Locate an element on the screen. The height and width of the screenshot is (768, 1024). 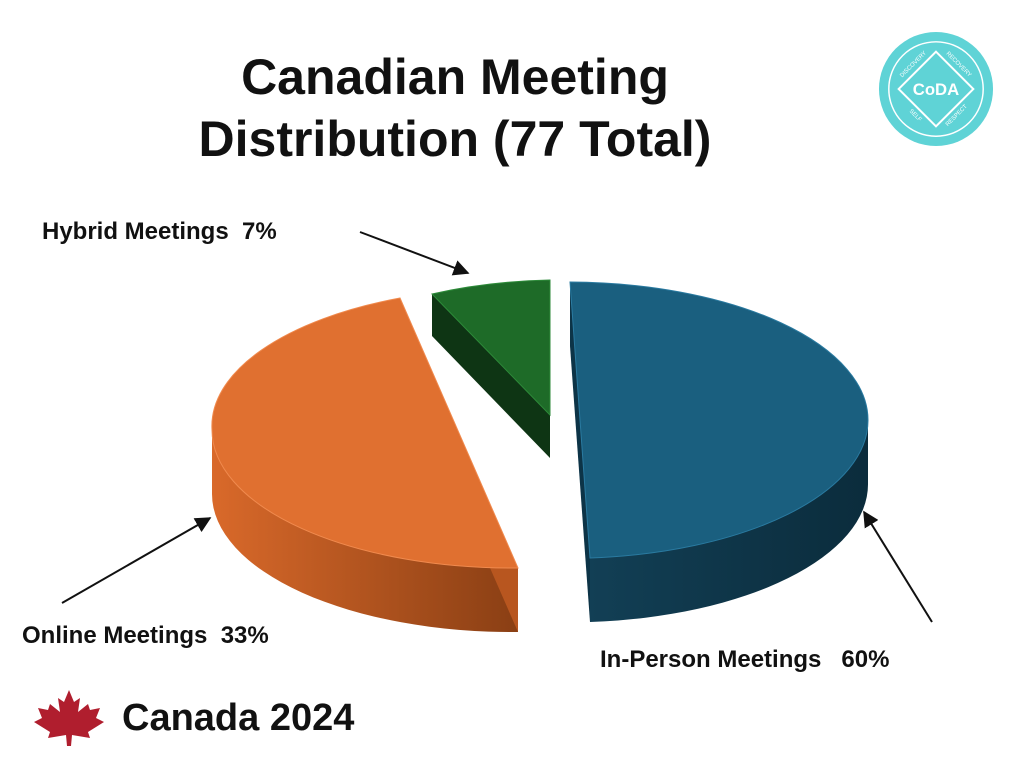
logo-ring is located at coordinates (936, 89).